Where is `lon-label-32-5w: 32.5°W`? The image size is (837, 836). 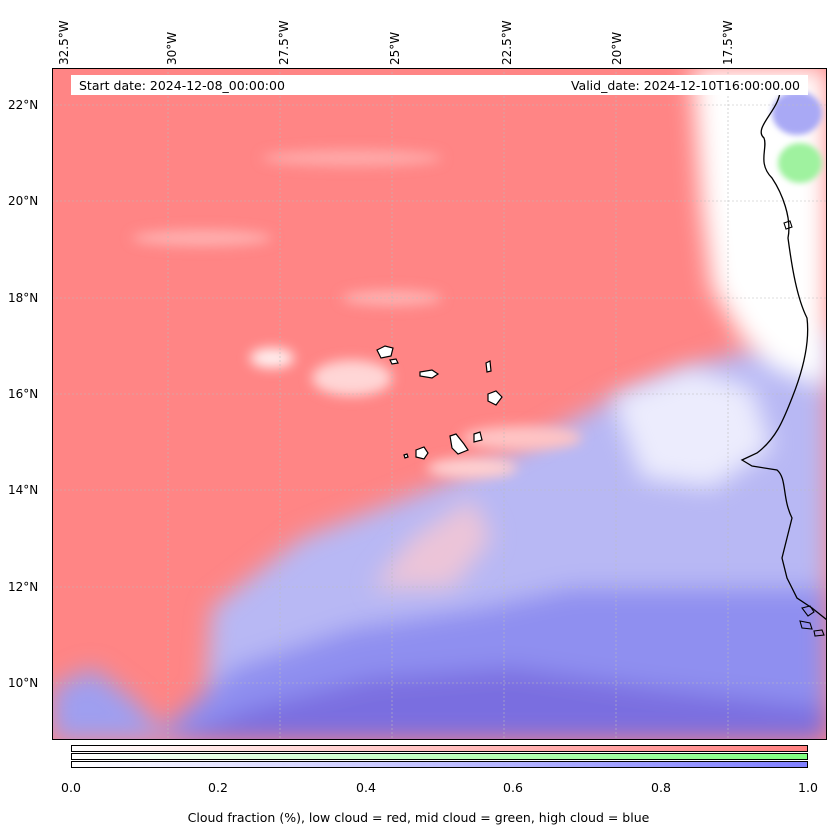
lon-label-32-5w: 32.5°W is located at coordinates (64, 42).